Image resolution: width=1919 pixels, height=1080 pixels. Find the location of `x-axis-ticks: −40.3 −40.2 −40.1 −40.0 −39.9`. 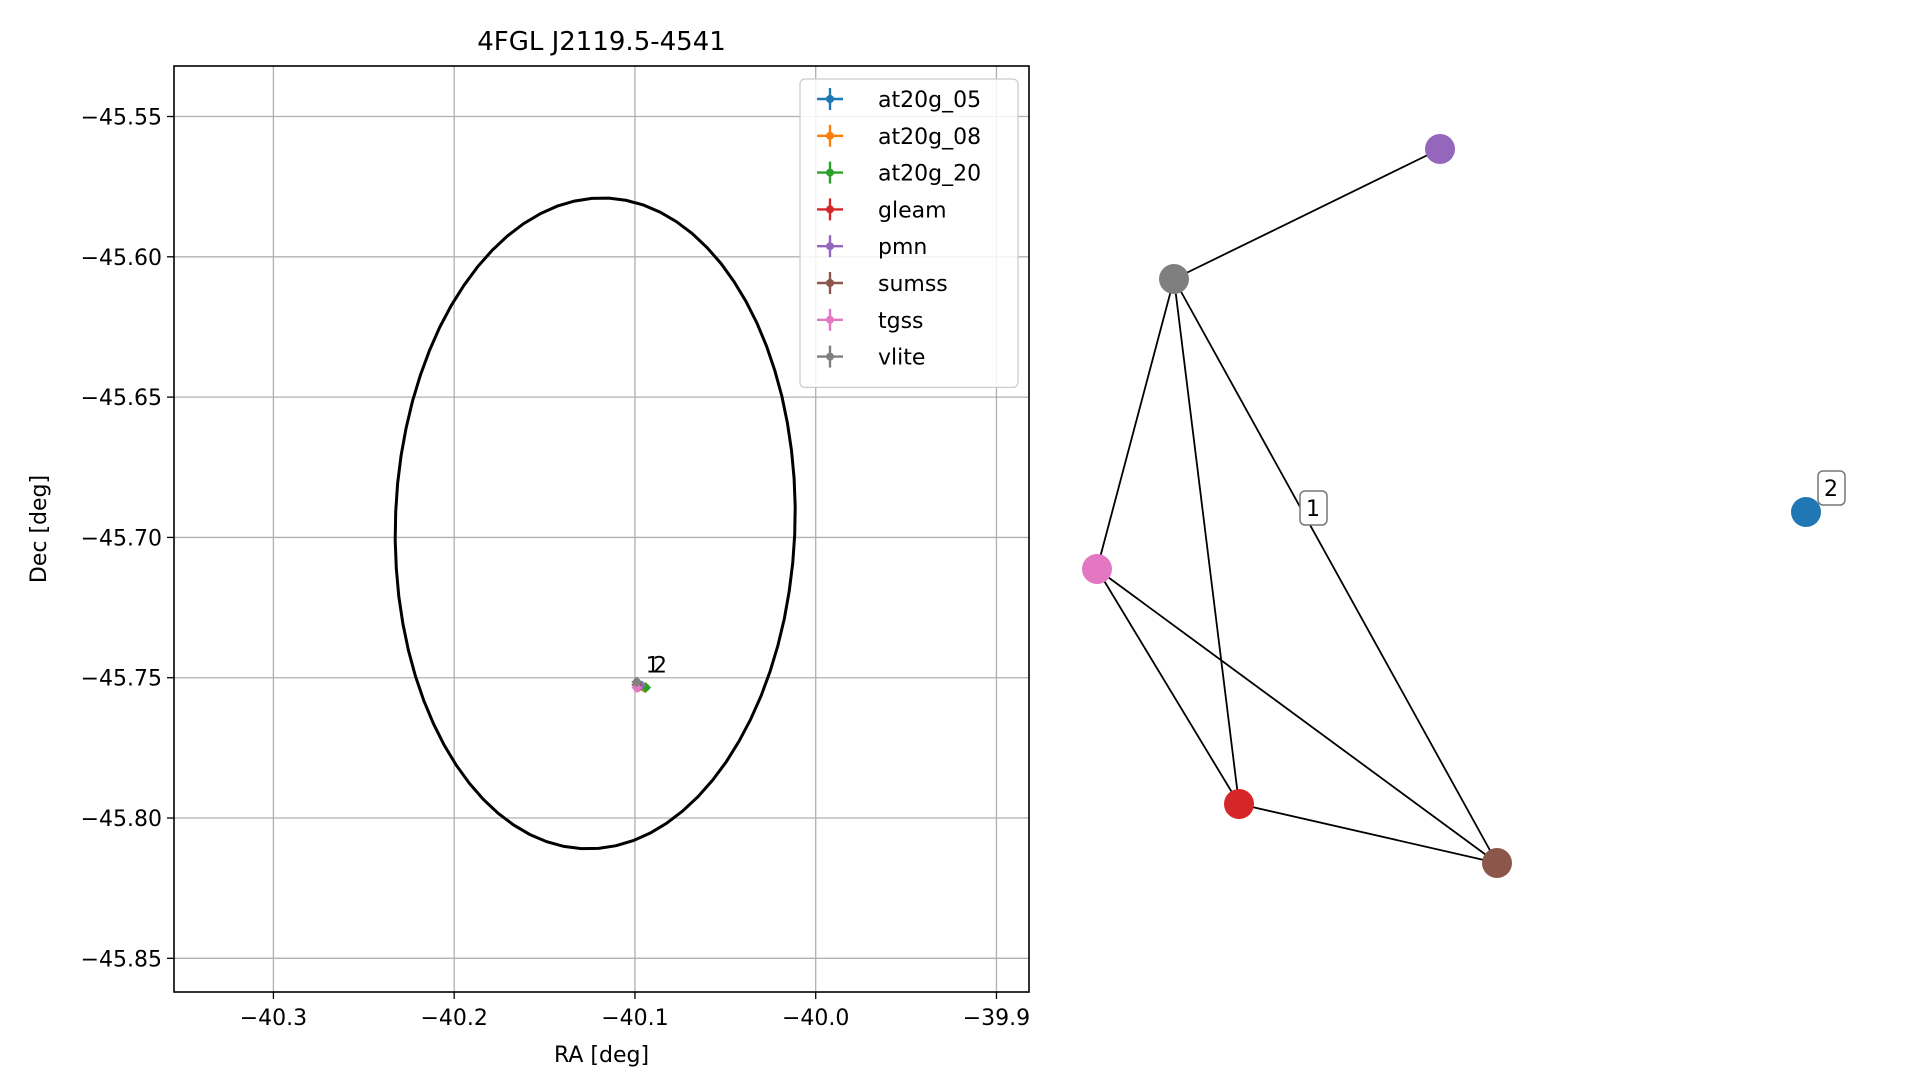

x-axis-ticks: −40.3 −40.2 −40.1 −40.0 −39.9 is located at coordinates (635, 1011).